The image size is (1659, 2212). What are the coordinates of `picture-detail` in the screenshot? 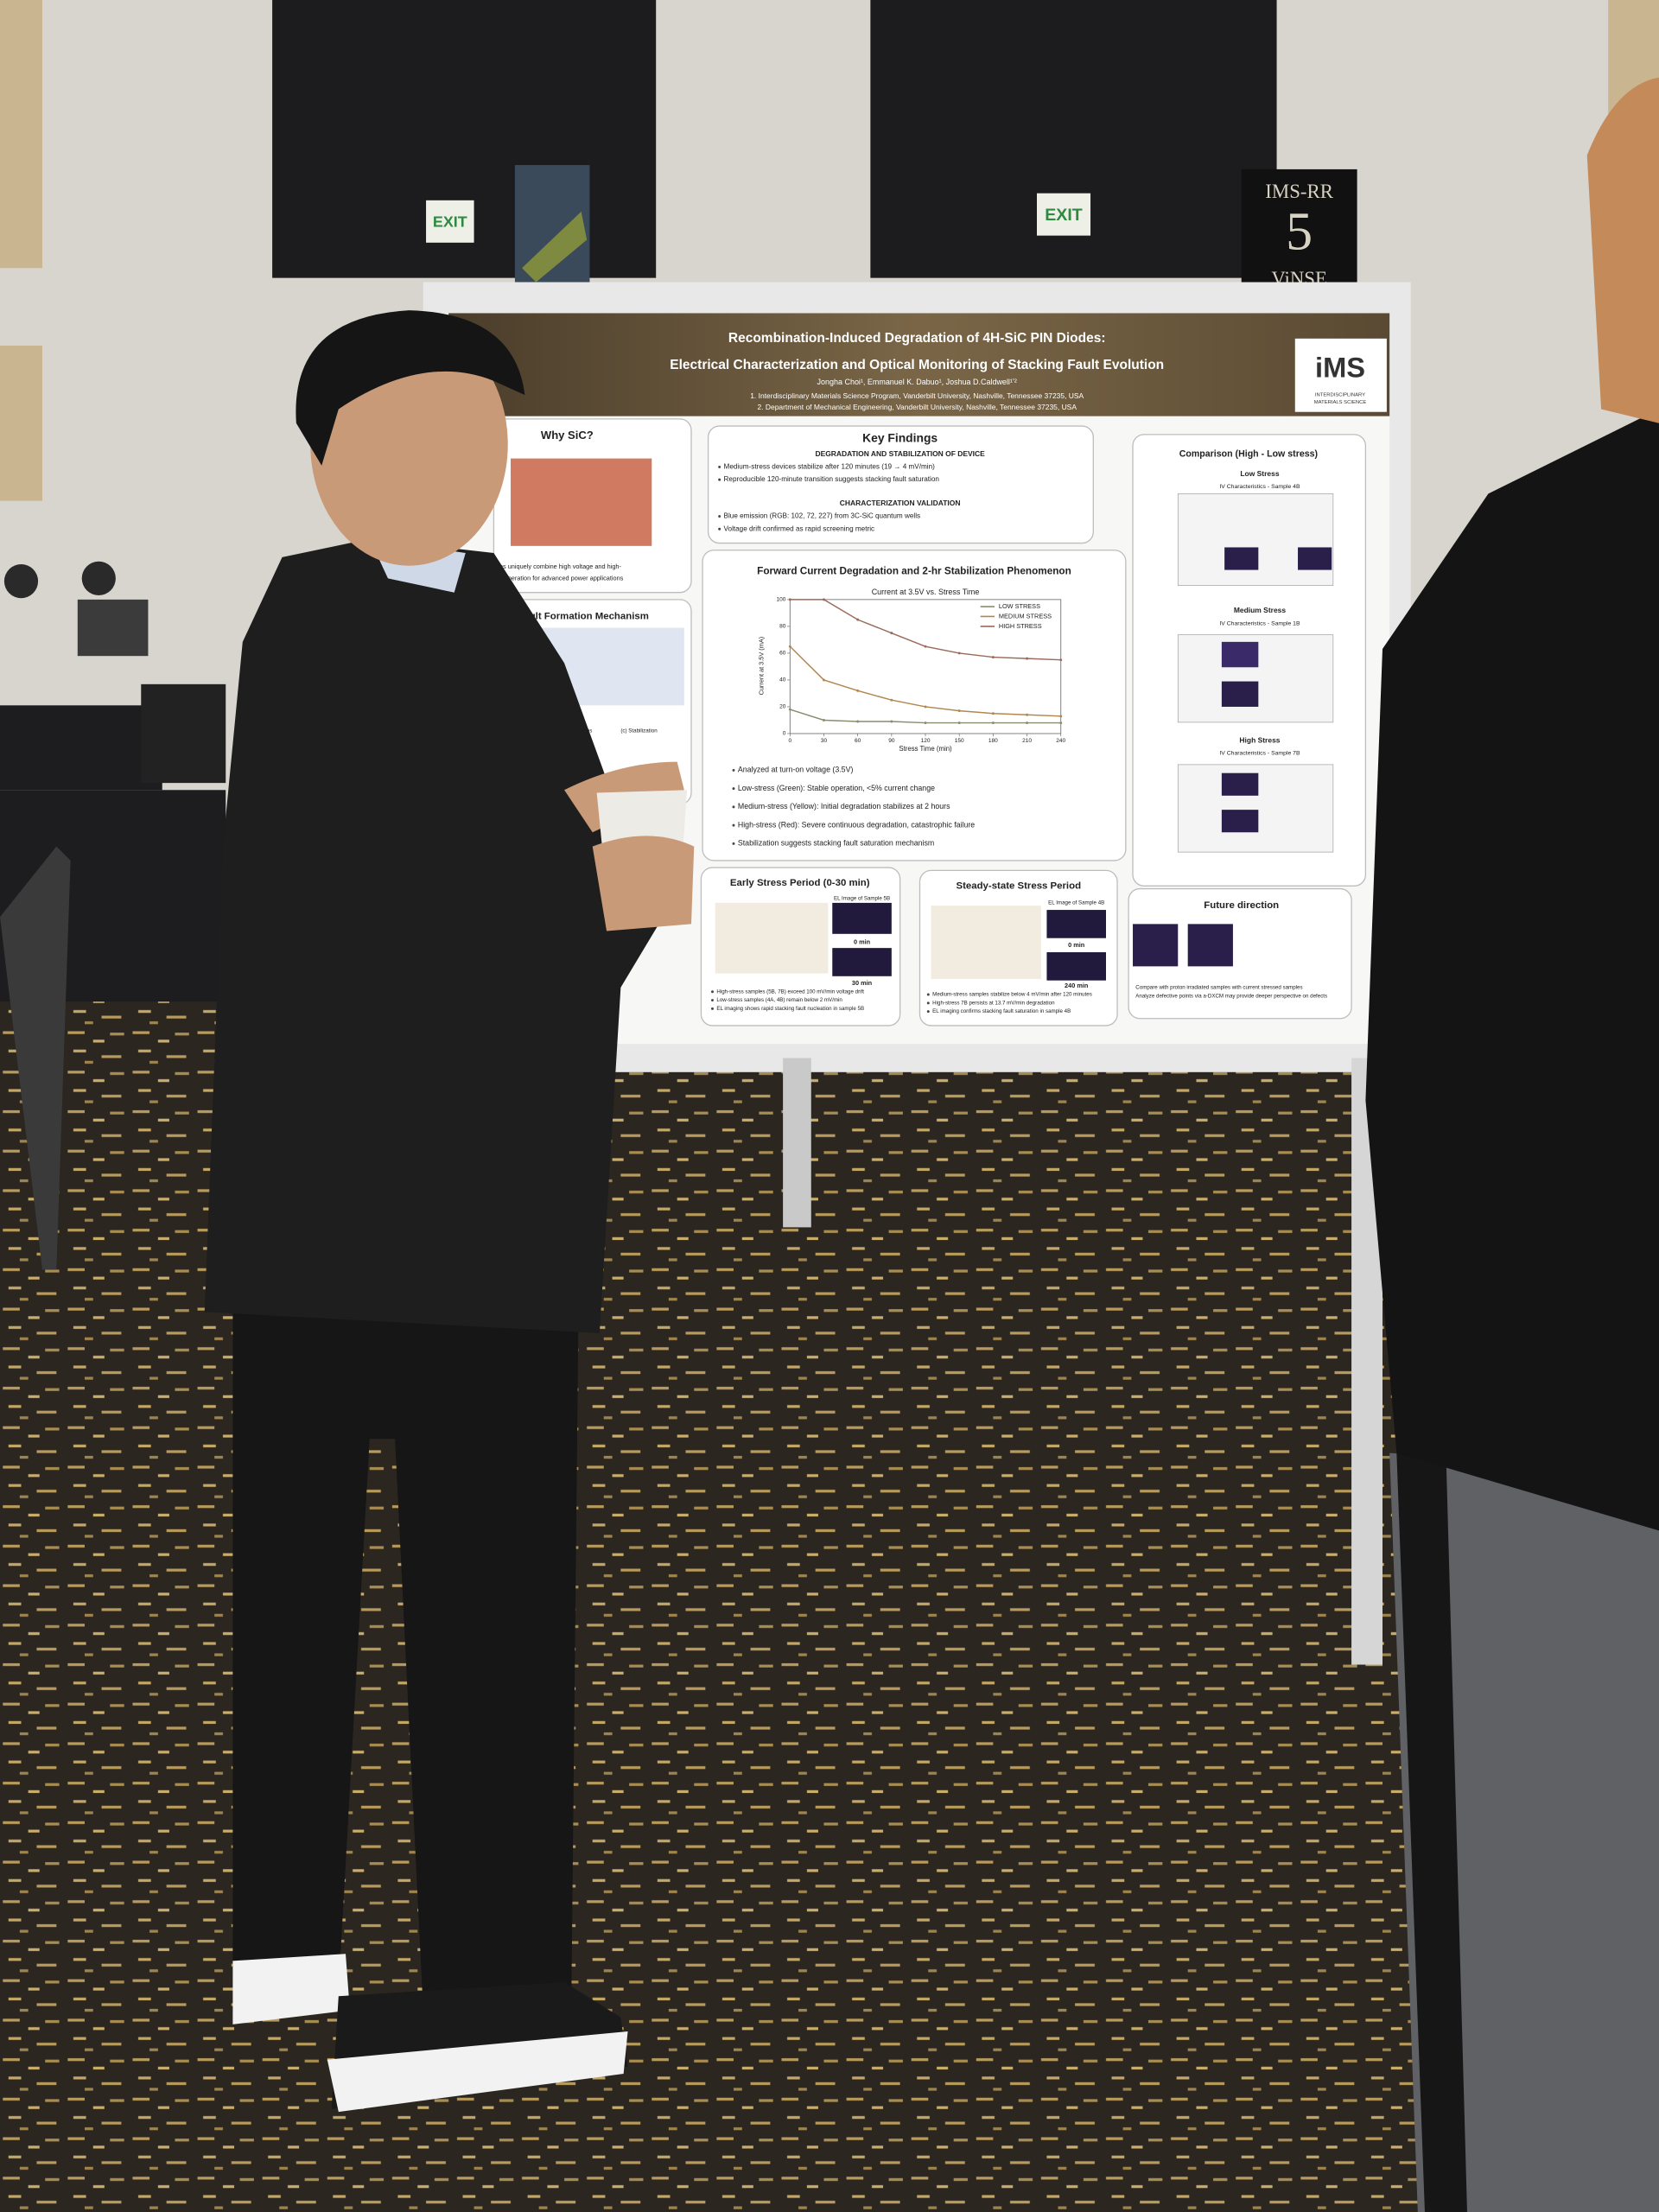 It's located at (555, 247).